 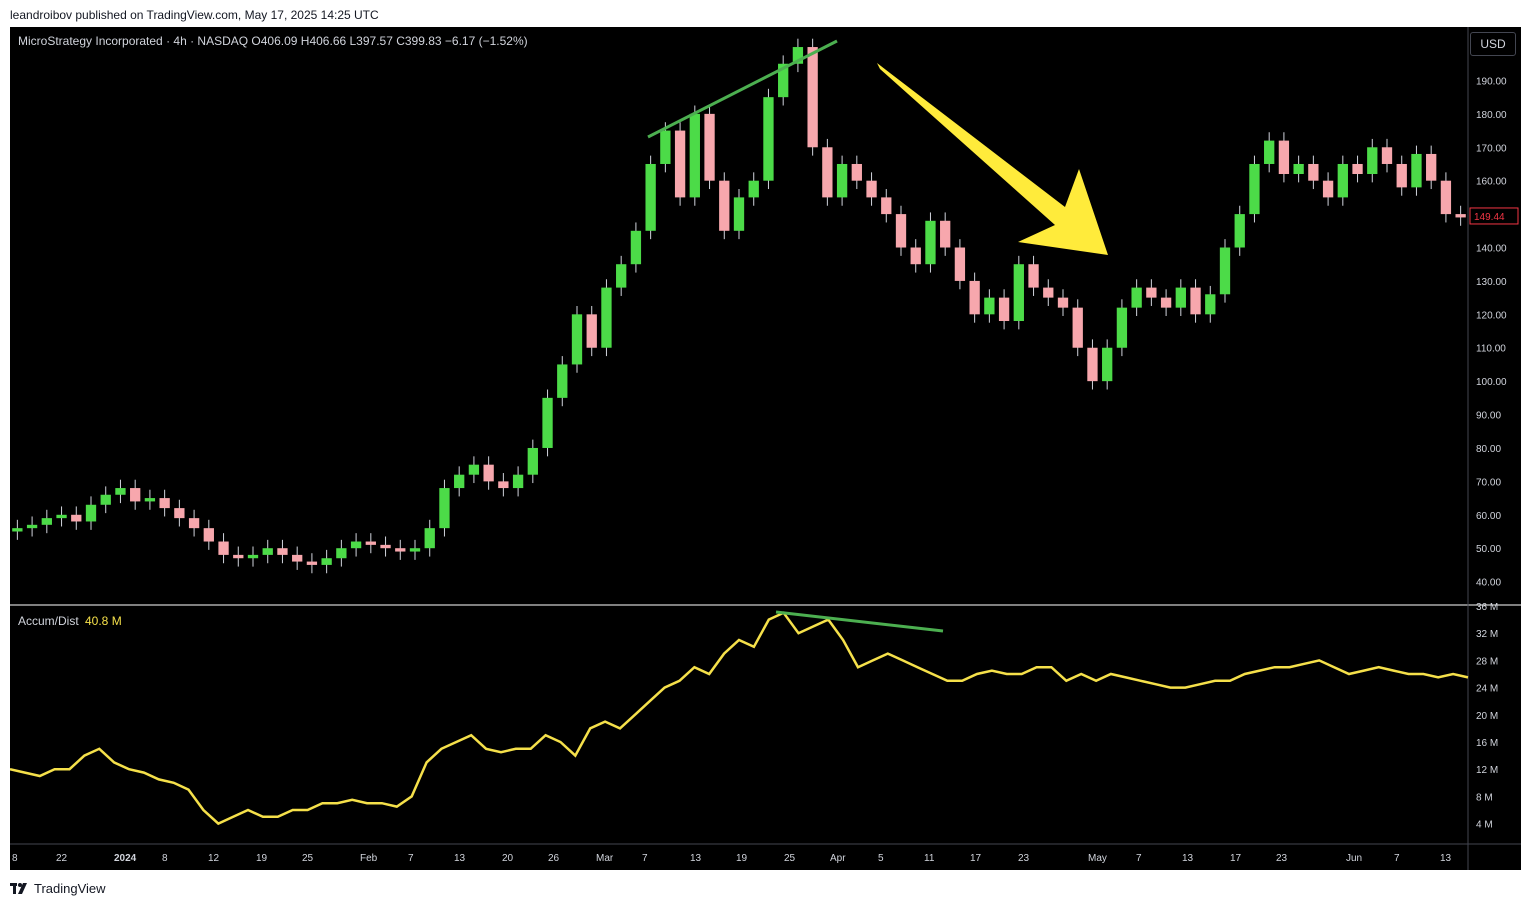 I want to click on time-tick-label: 23, so click(x=1282, y=858).